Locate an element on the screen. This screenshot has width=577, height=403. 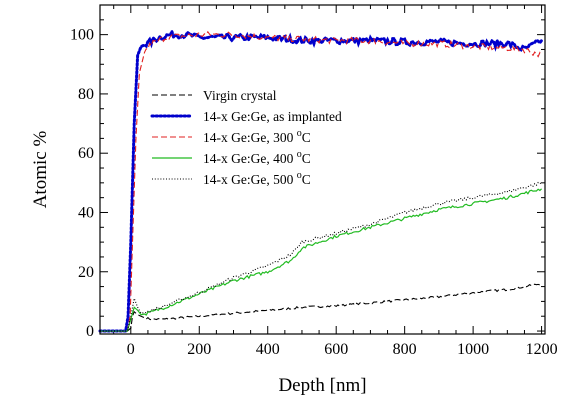
x-tick-label: 400 is located at coordinates (268, 349).